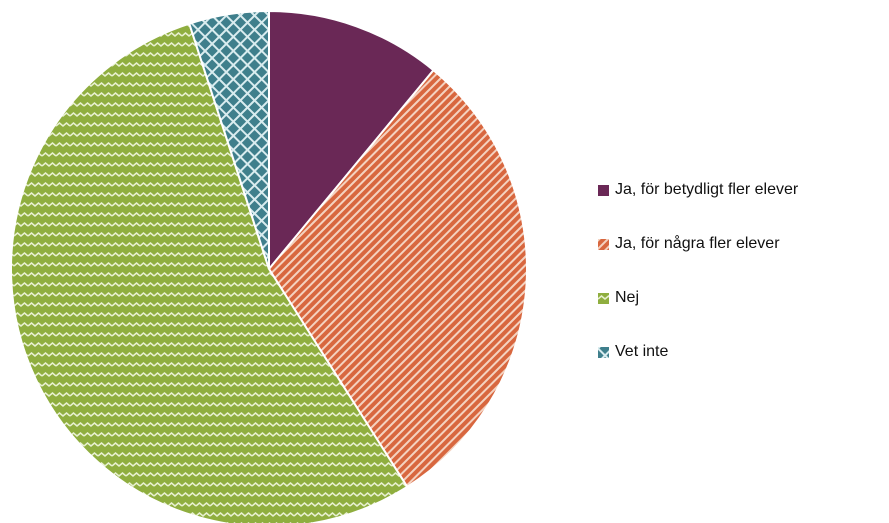 The width and height of the screenshot is (889, 523). What do you see at coordinates (743, 352) in the screenshot?
I see `legend-item-vet-inte: Vet inte` at bounding box center [743, 352].